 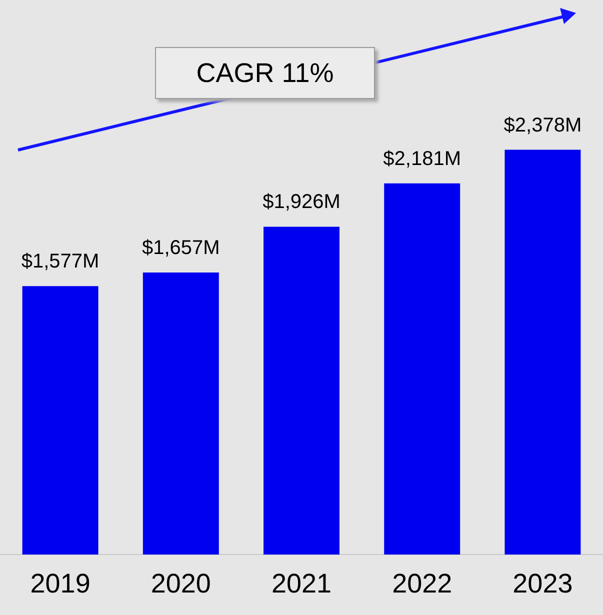 What do you see at coordinates (60, 583) in the screenshot?
I see `x-tick-label: 2019` at bounding box center [60, 583].